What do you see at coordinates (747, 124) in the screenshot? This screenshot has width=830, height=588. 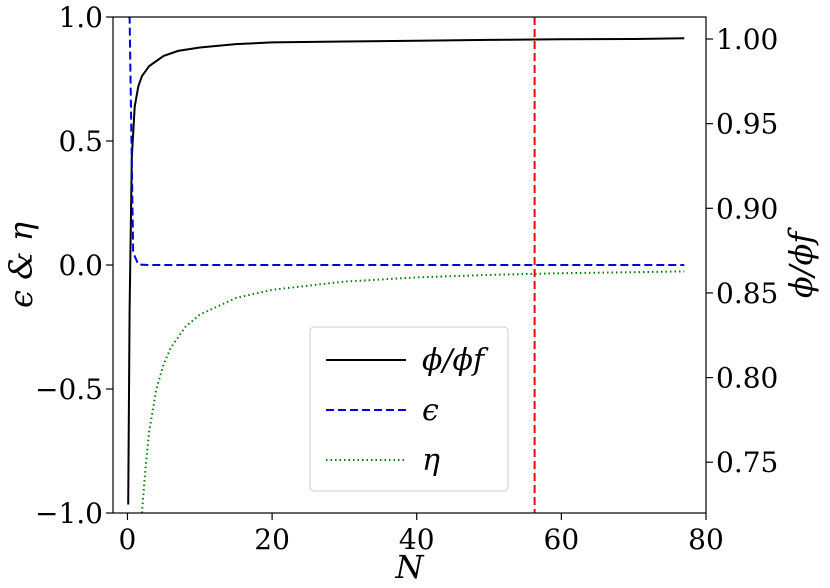 I see `y-right-tick-label: 0.95` at bounding box center [747, 124].